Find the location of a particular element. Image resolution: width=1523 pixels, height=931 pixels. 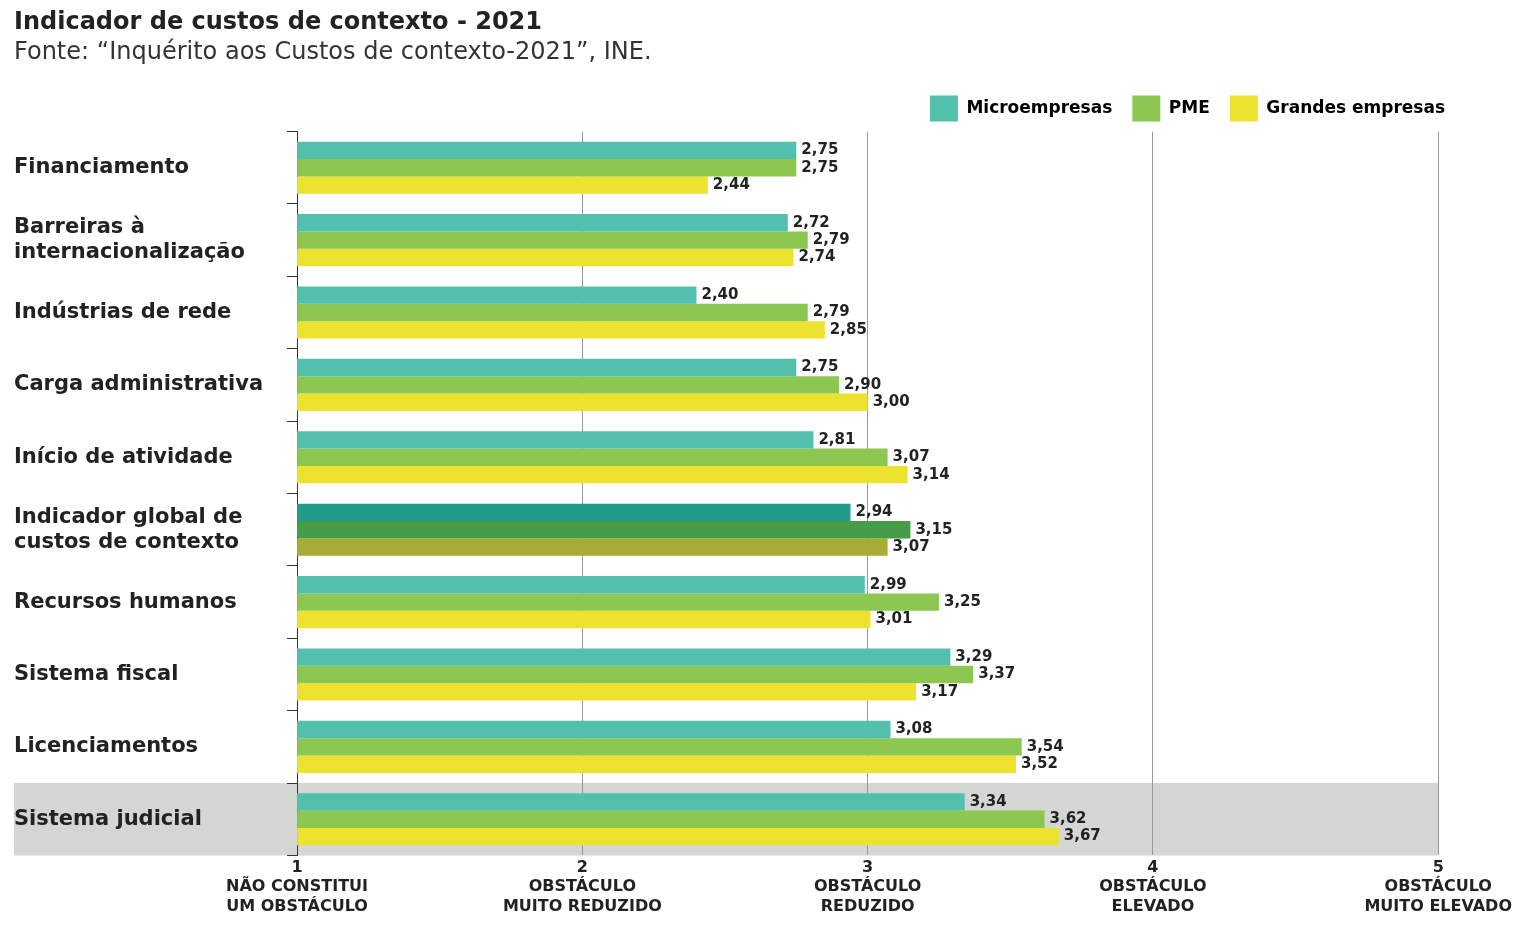

y-tick-label: Recursos humanos is located at coordinates (125, 600).